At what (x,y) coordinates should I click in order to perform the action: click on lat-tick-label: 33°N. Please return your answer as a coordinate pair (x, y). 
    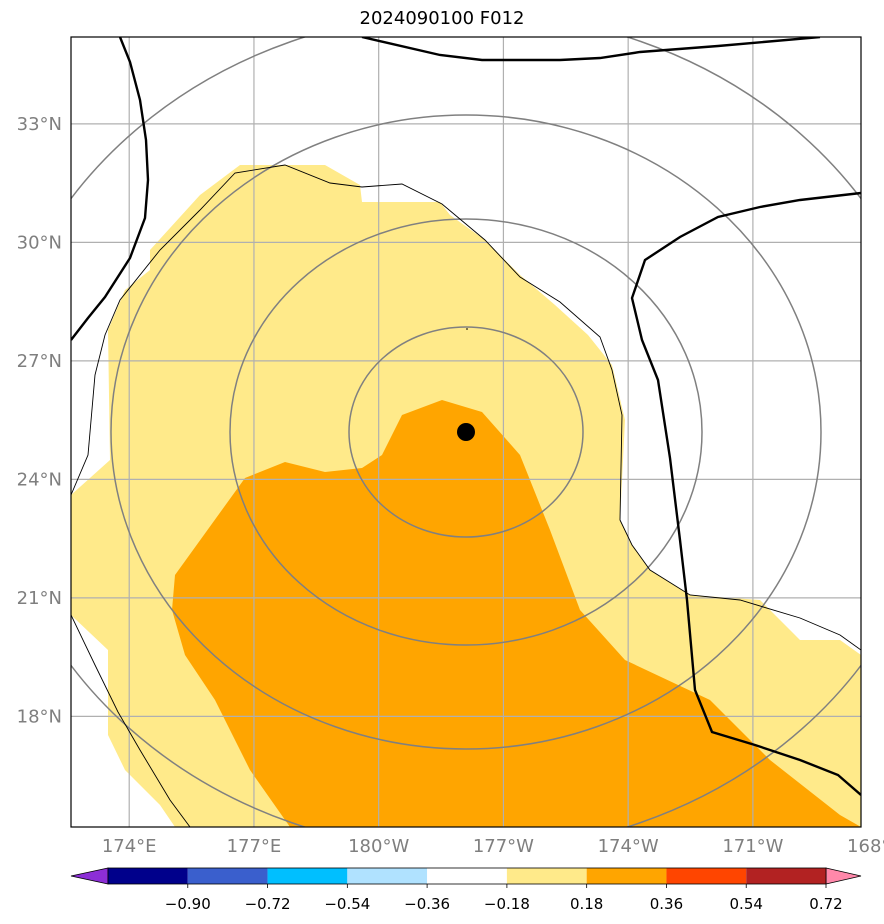
    Looking at the image, I should click on (39, 124).